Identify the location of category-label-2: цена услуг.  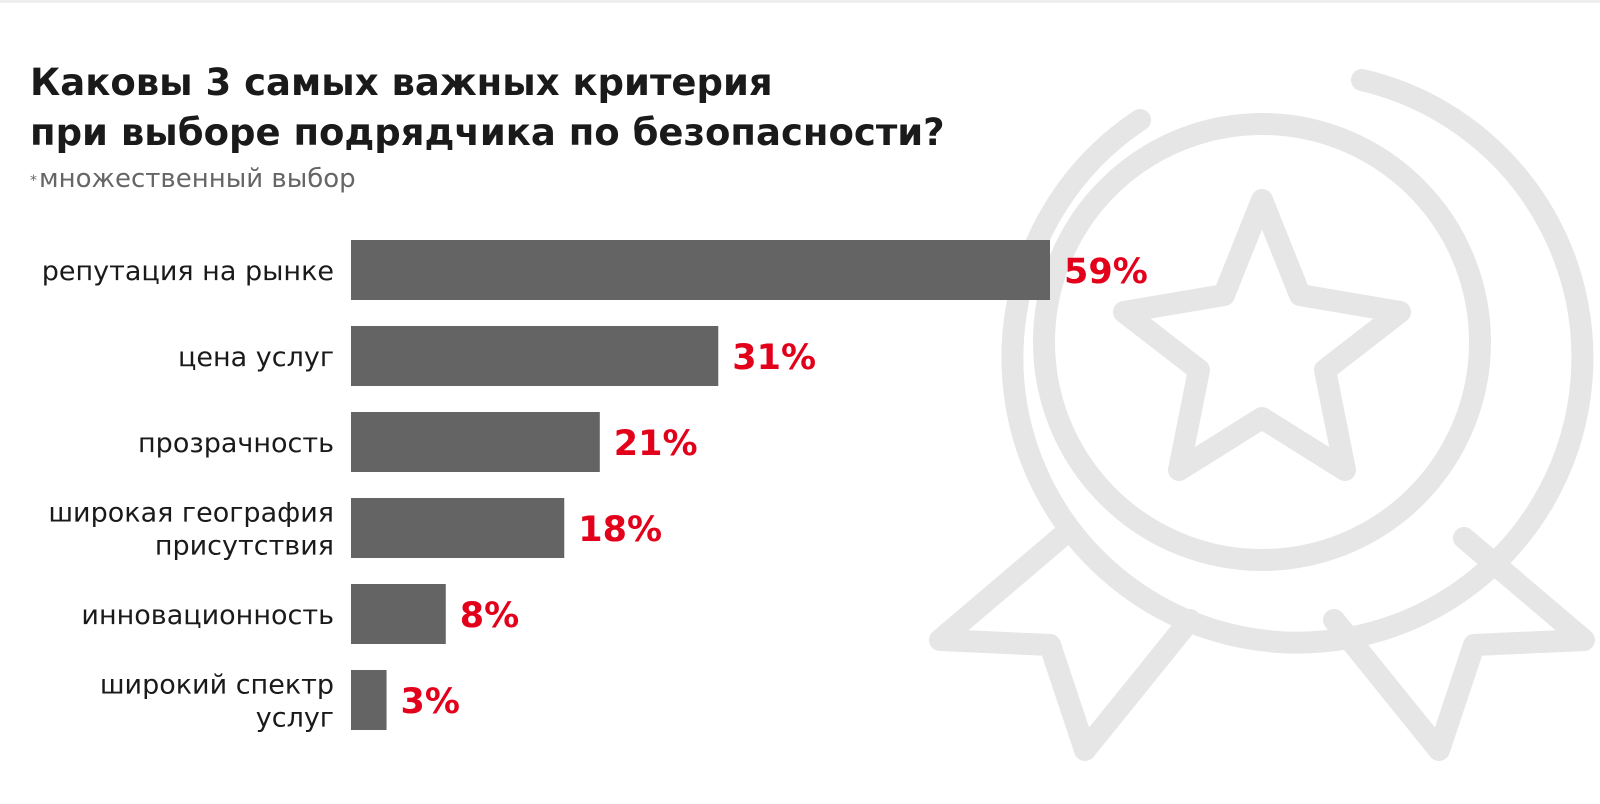
(256, 357).